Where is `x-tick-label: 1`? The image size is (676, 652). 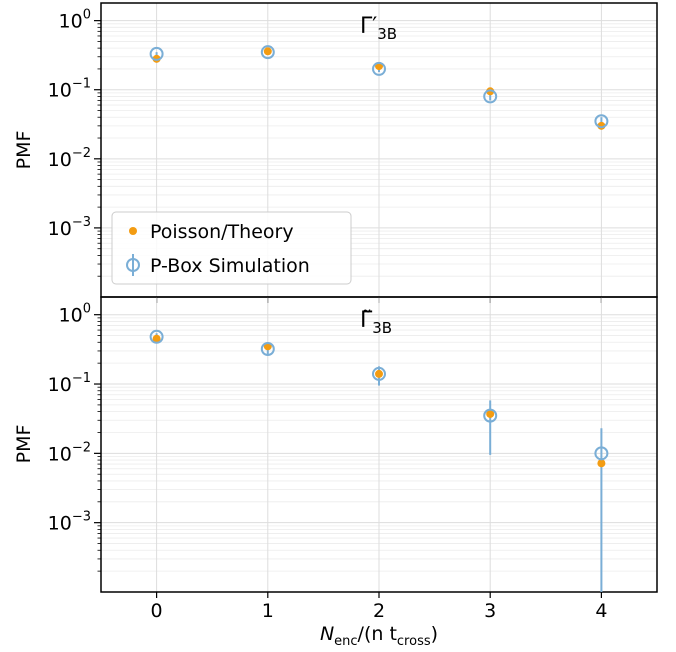 x-tick-label: 1 is located at coordinates (268, 611).